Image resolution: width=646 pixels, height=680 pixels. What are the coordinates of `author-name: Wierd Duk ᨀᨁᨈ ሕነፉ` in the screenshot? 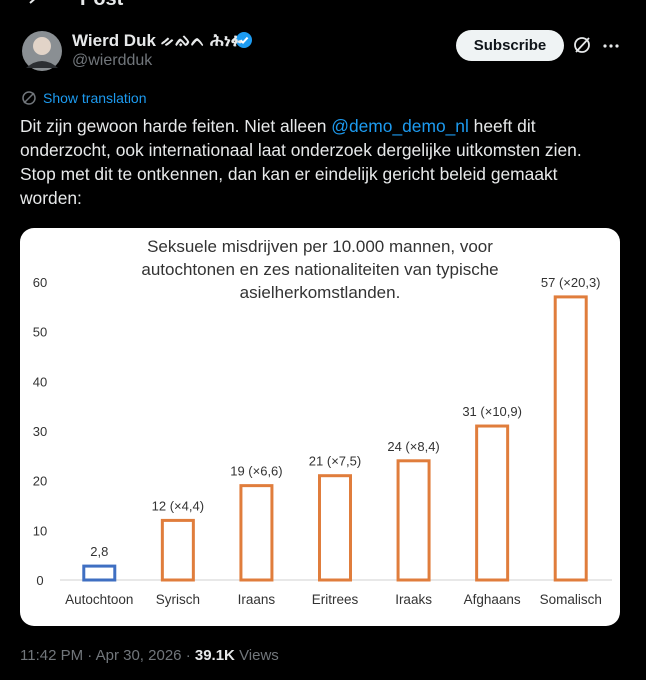 It's located at (157, 40).